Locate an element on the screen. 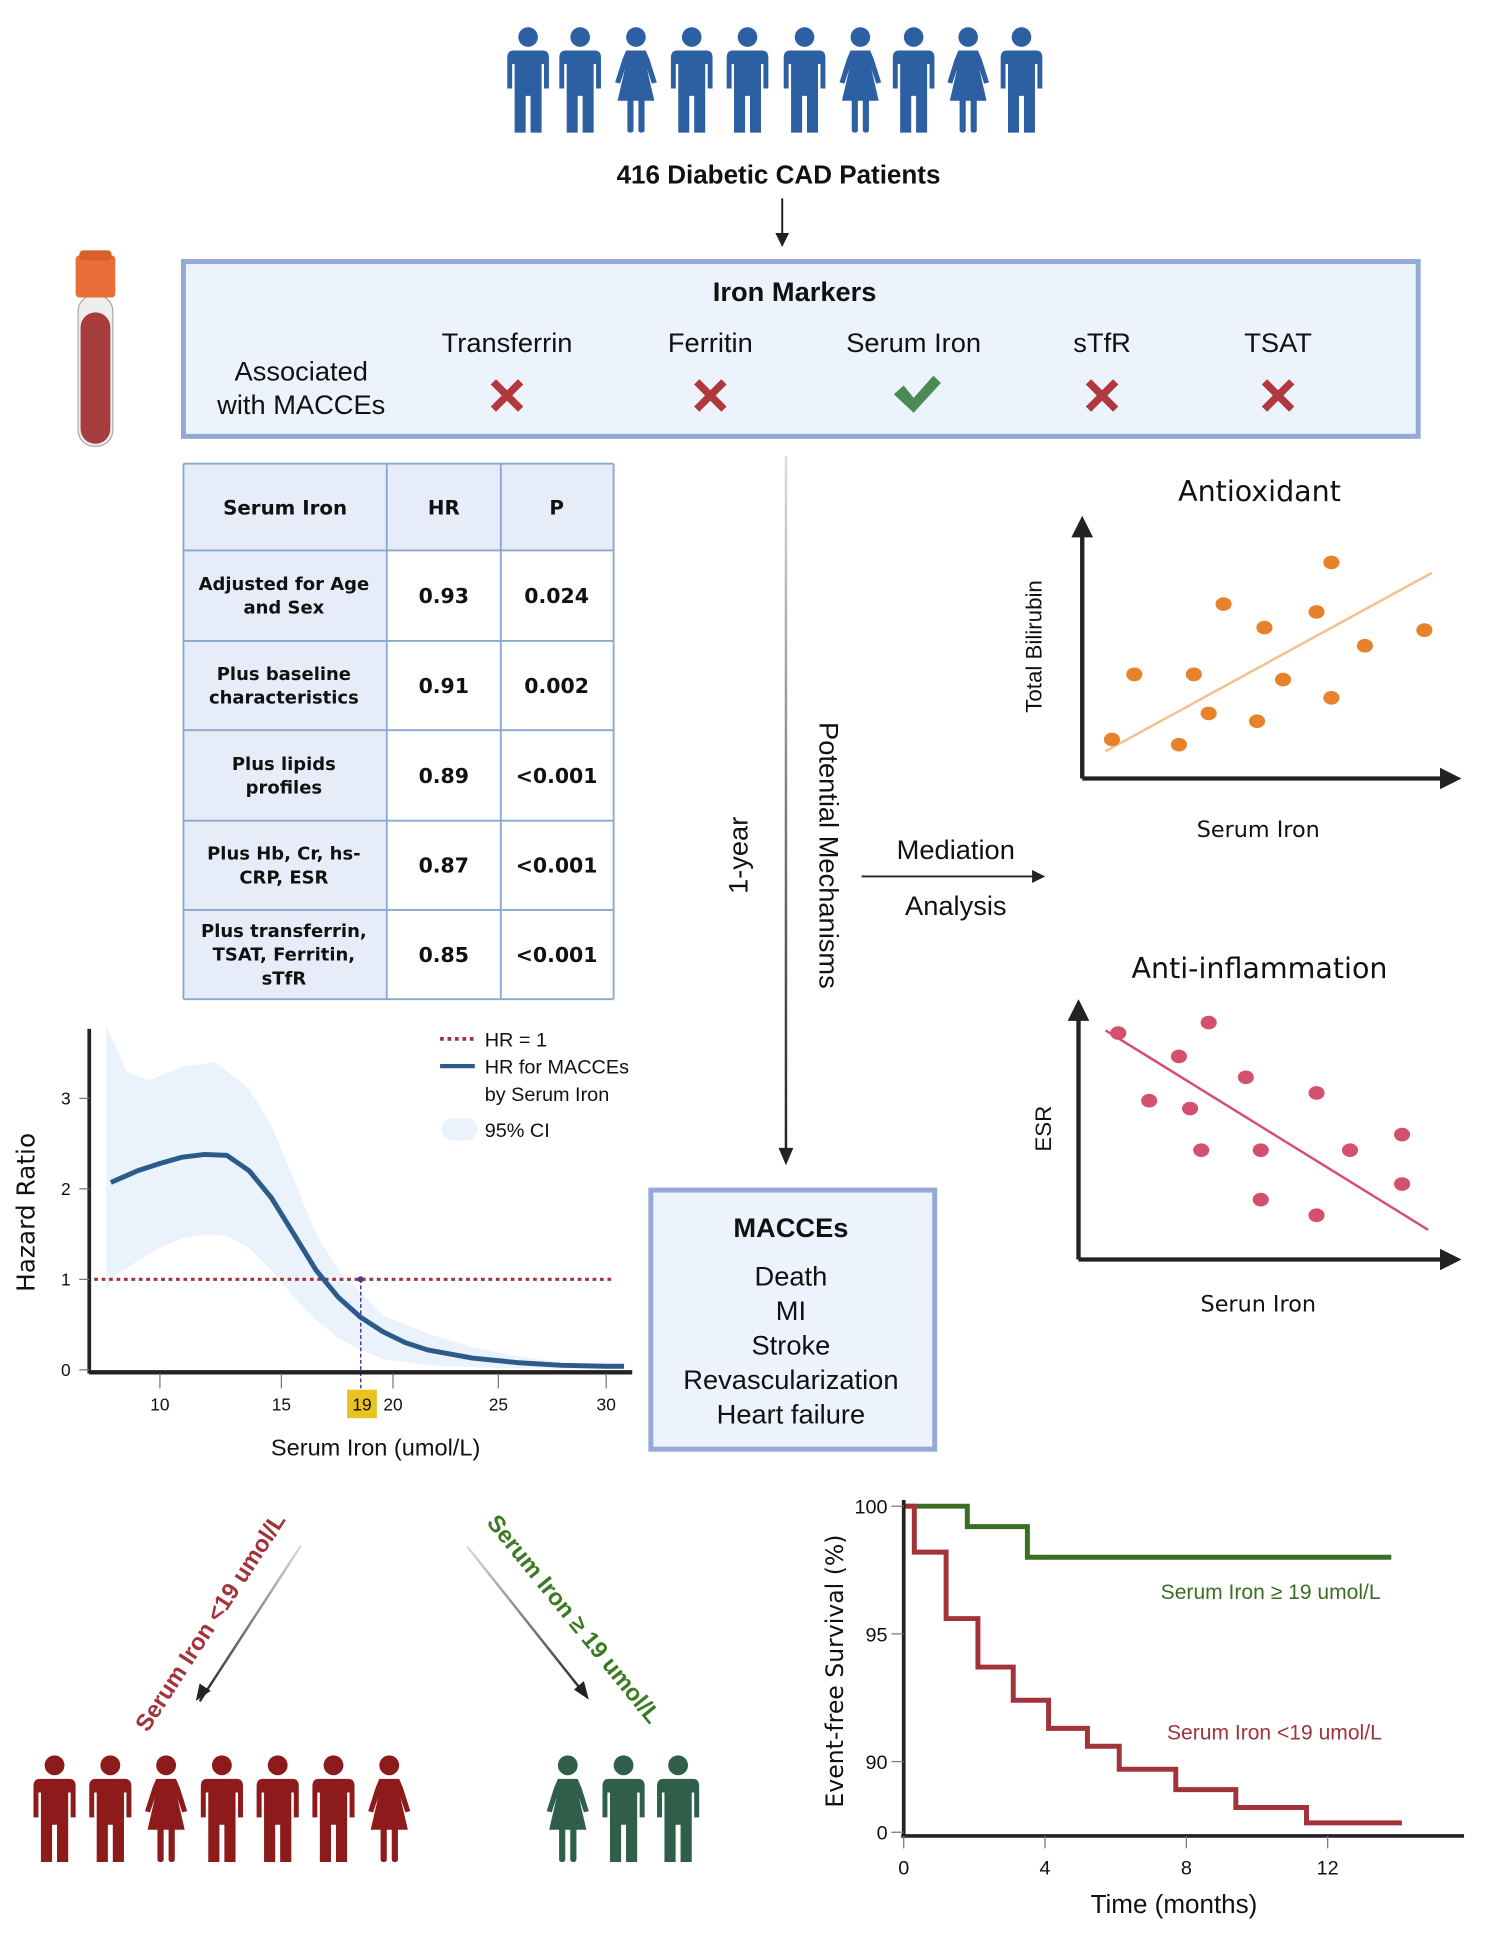 The height and width of the screenshot is (1950, 1500). table-model-cell: Plus Hb, Cr, hs- is located at coordinates (283, 854).